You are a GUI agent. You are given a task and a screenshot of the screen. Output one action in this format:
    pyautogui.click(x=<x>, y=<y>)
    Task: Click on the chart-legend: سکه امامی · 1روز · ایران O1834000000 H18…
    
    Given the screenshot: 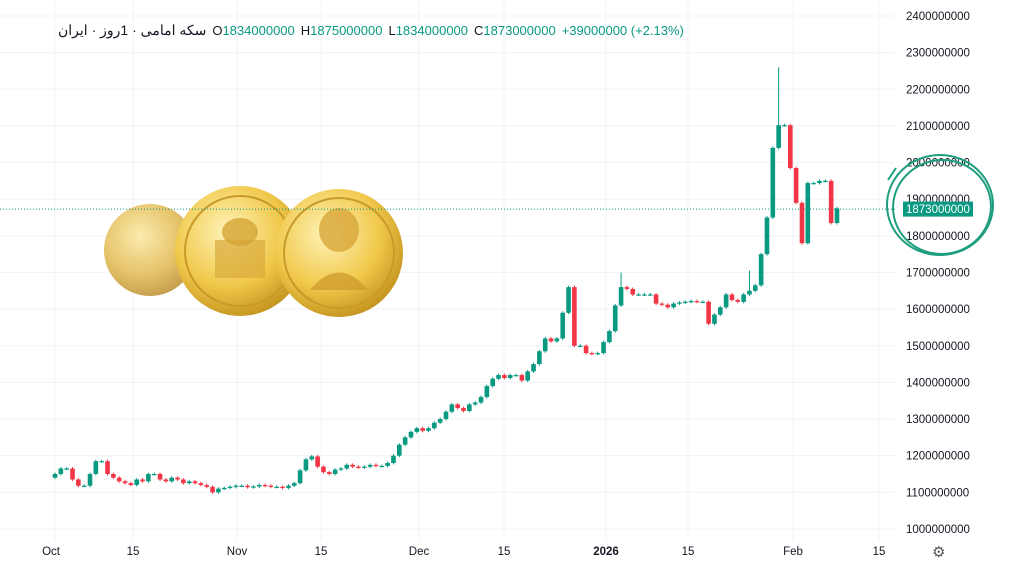 What is the action you would take?
    pyautogui.click(x=371, y=30)
    